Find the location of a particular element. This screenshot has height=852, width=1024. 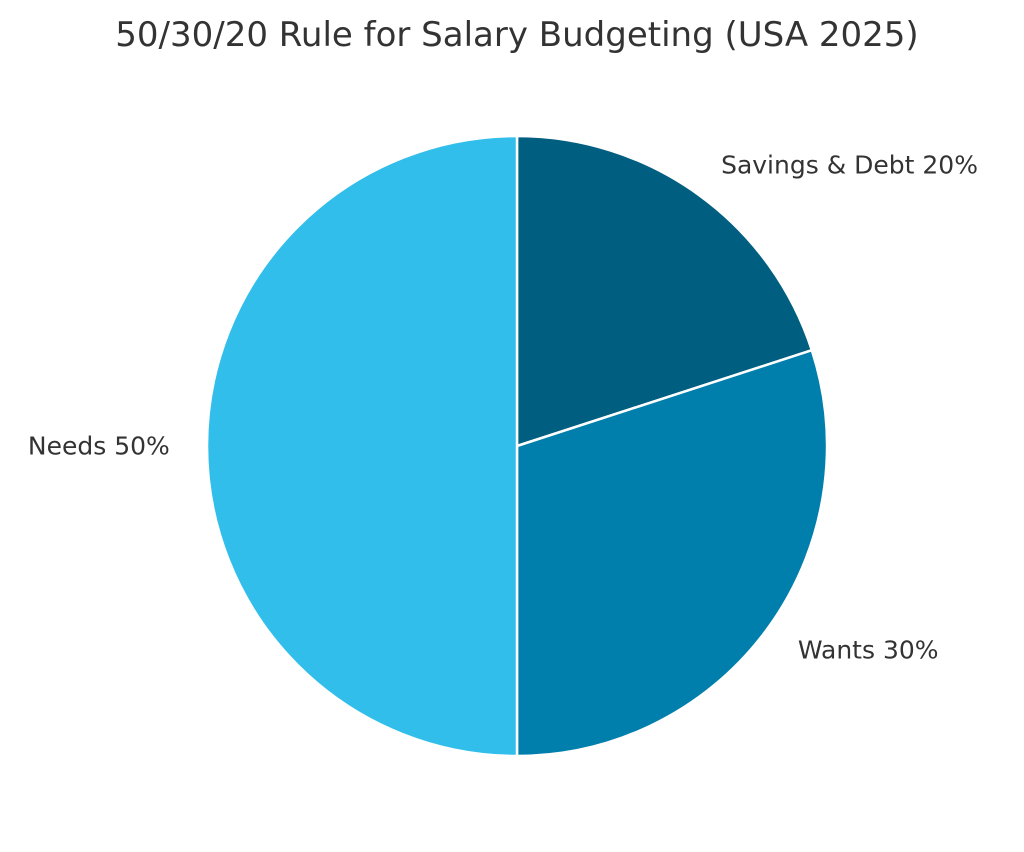

pie-slice-savings-and-debt is located at coordinates (664, 291).